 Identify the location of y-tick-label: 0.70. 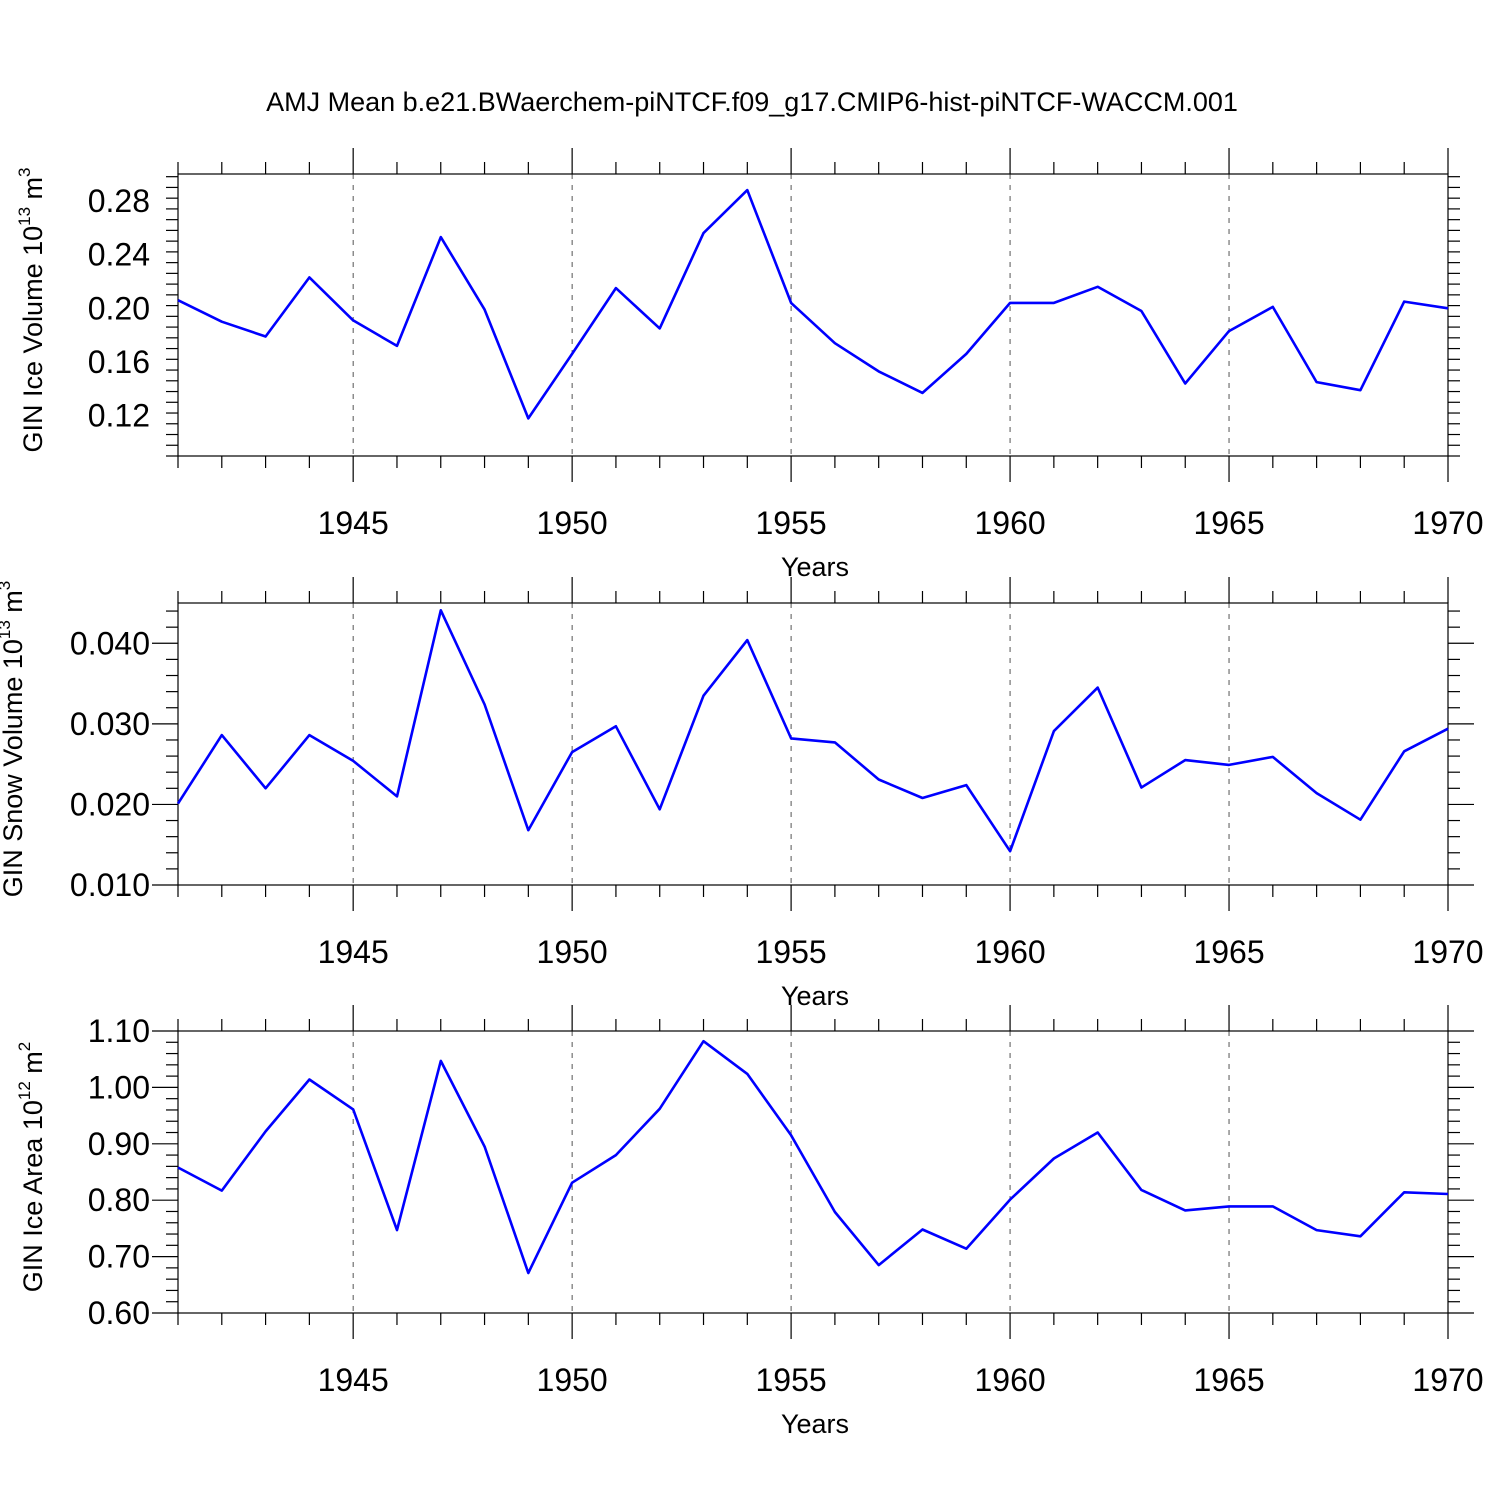
(119, 1257).